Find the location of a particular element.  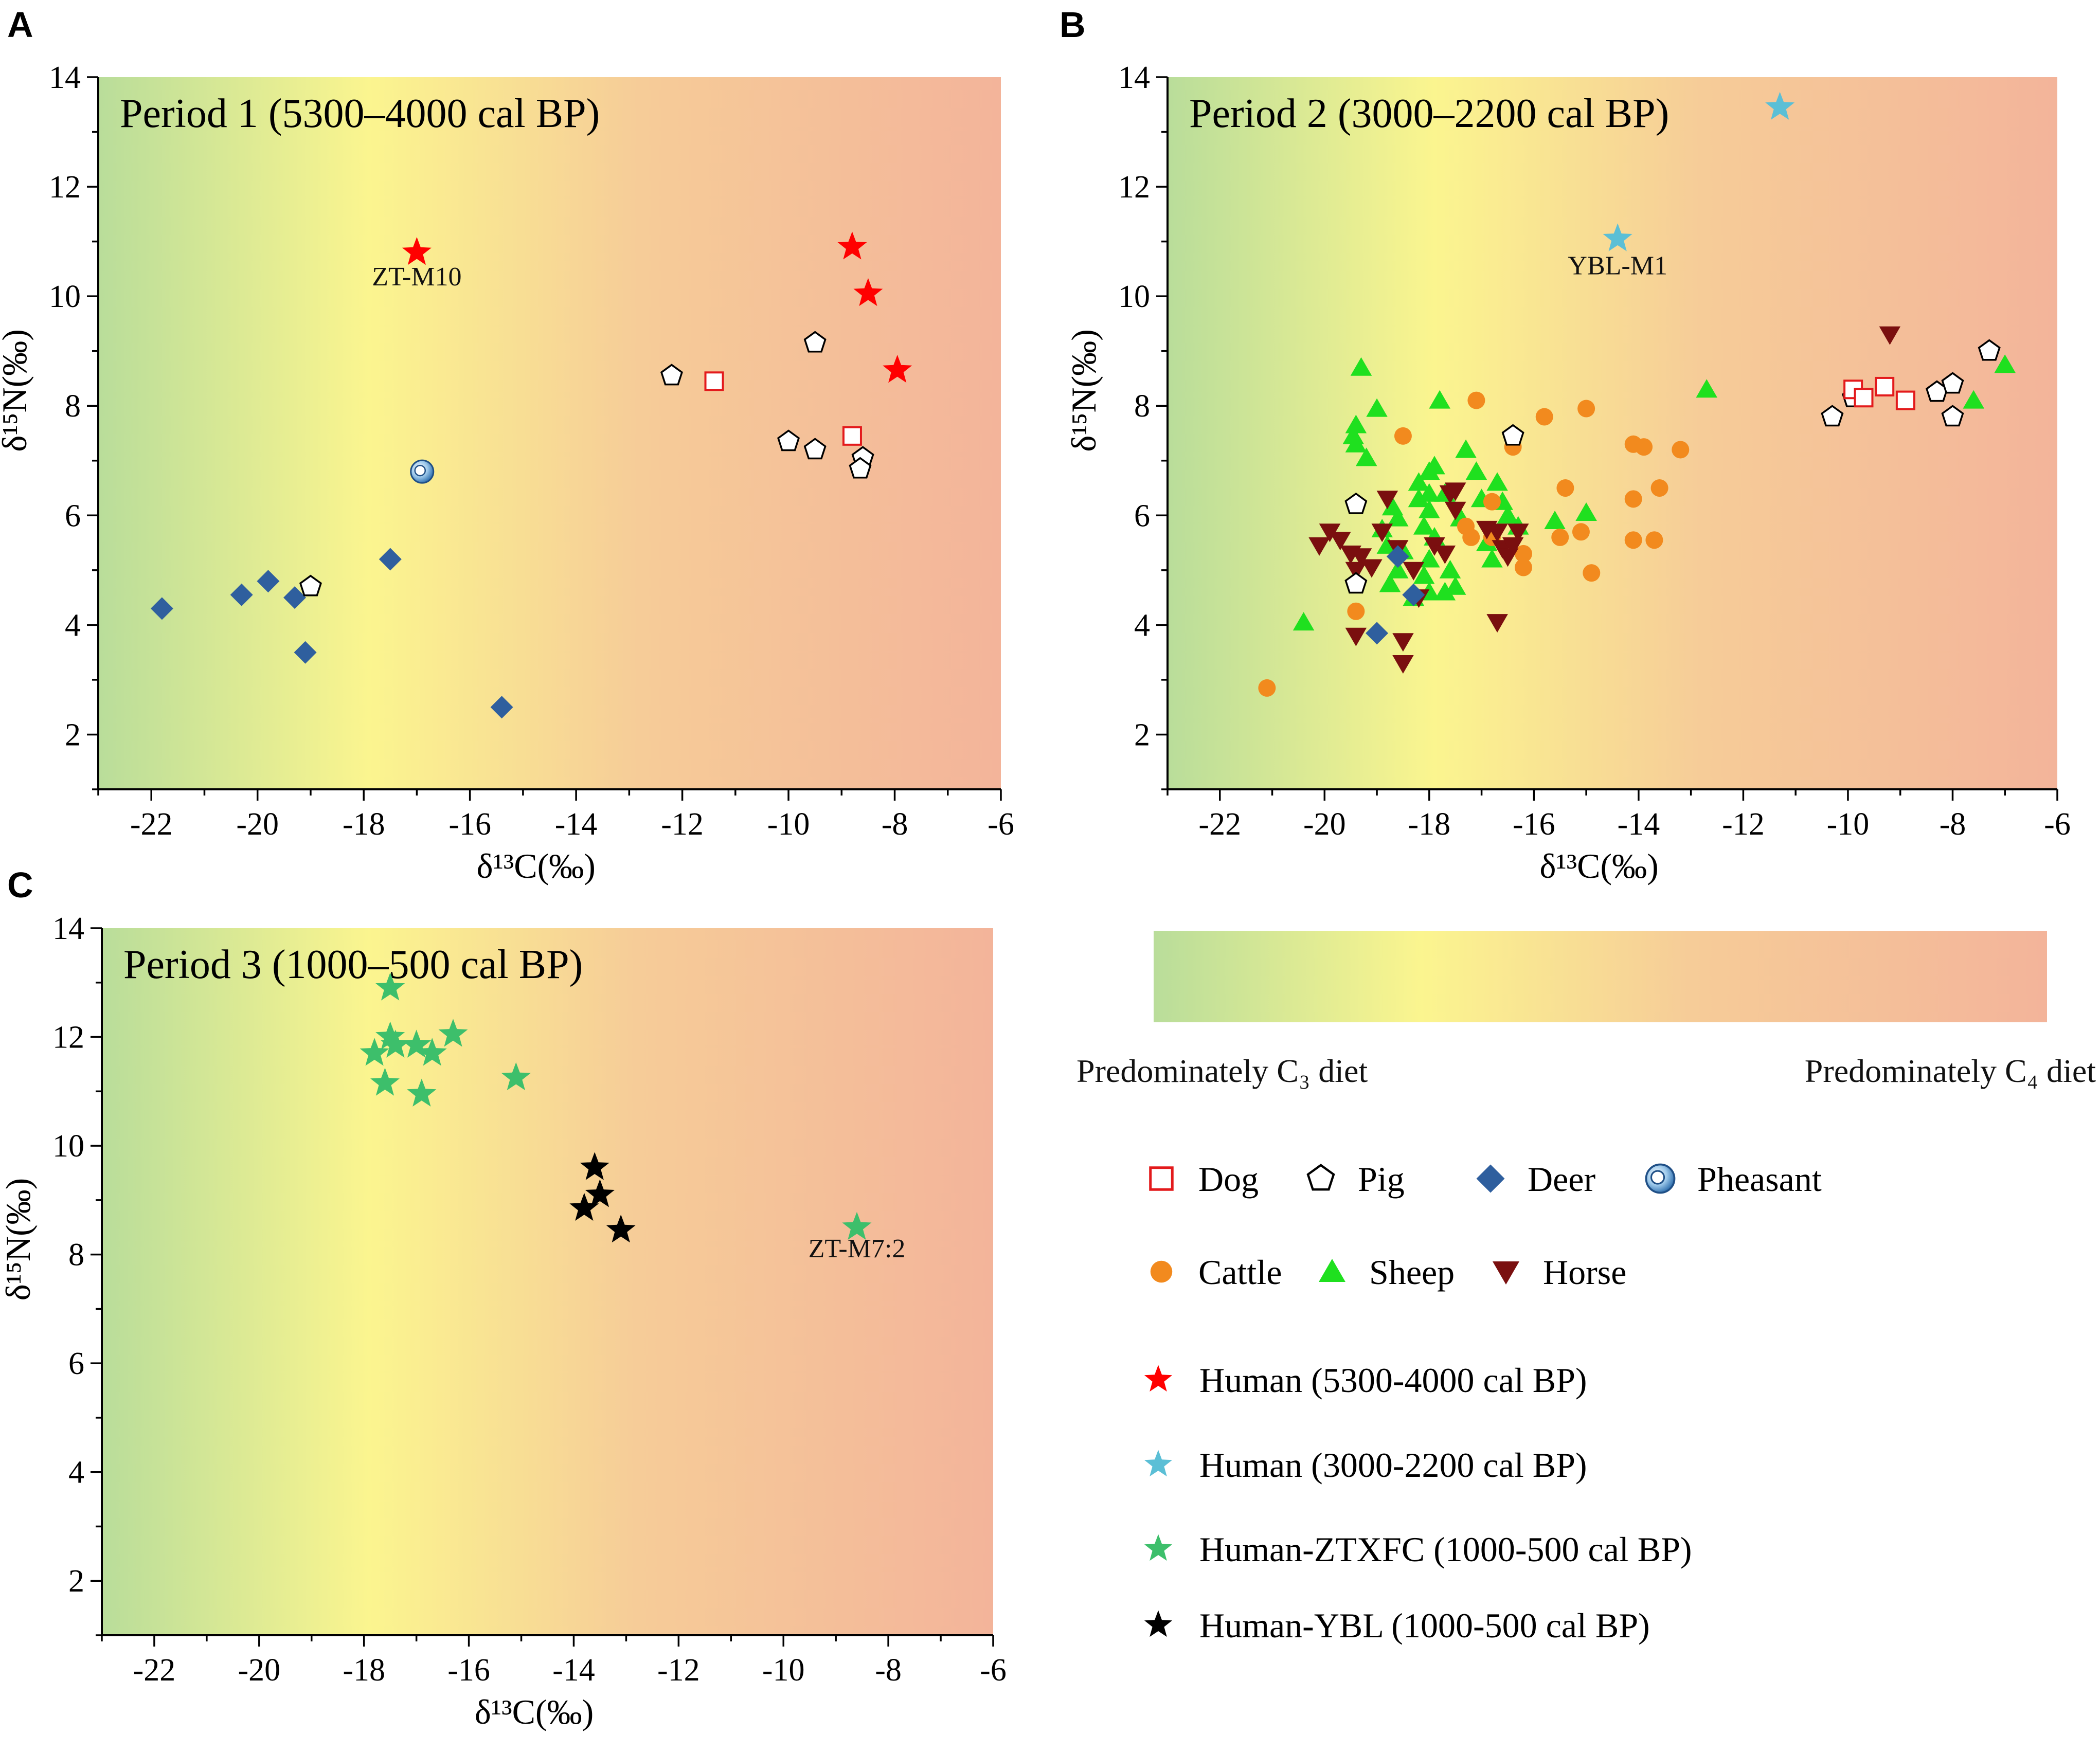

y-tick-label: 2 is located at coordinates (73, 735).